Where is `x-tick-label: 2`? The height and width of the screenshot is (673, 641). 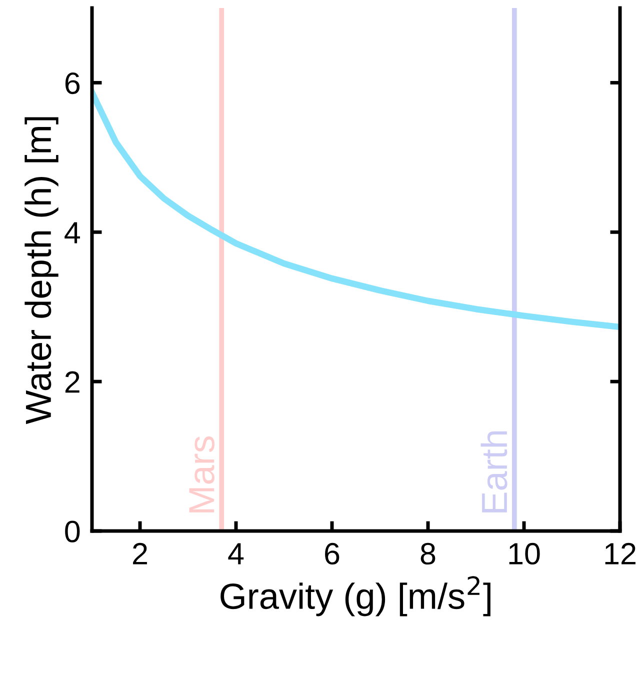 x-tick-label: 2 is located at coordinates (140, 553).